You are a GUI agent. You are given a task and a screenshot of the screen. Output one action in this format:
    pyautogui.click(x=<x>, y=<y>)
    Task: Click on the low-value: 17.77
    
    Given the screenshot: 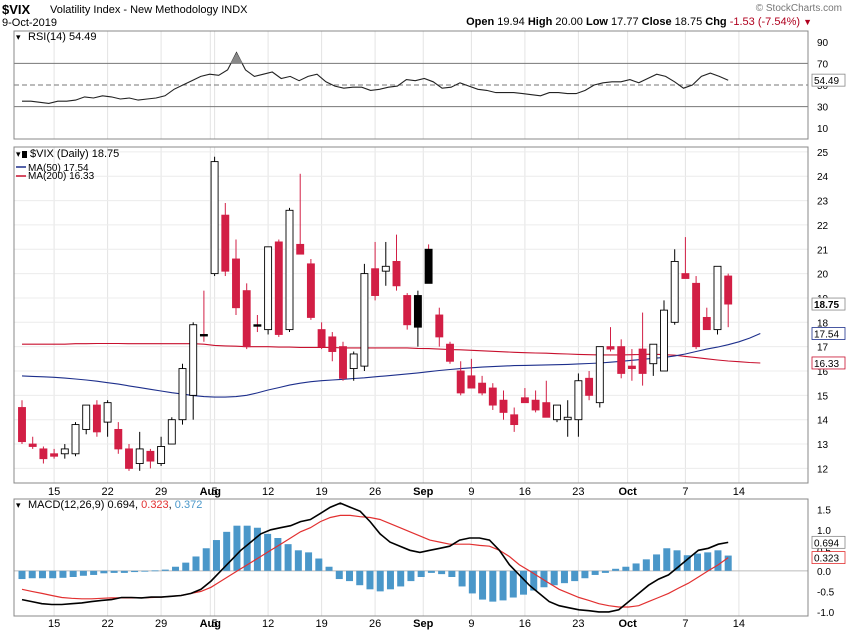 What is the action you would take?
    pyautogui.click(x=625, y=22)
    